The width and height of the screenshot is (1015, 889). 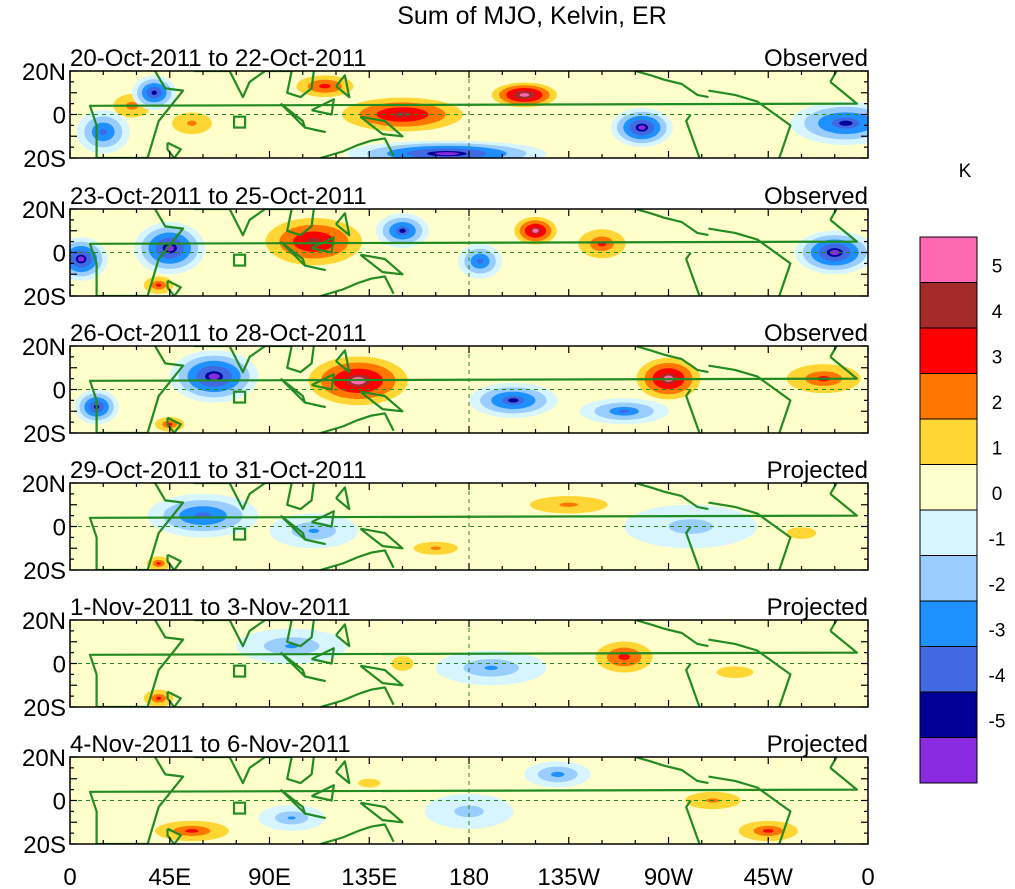 What do you see at coordinates (997, 267) in the screenshot?
I see `colorbar-label: 5` at bounding box center [997, 267].